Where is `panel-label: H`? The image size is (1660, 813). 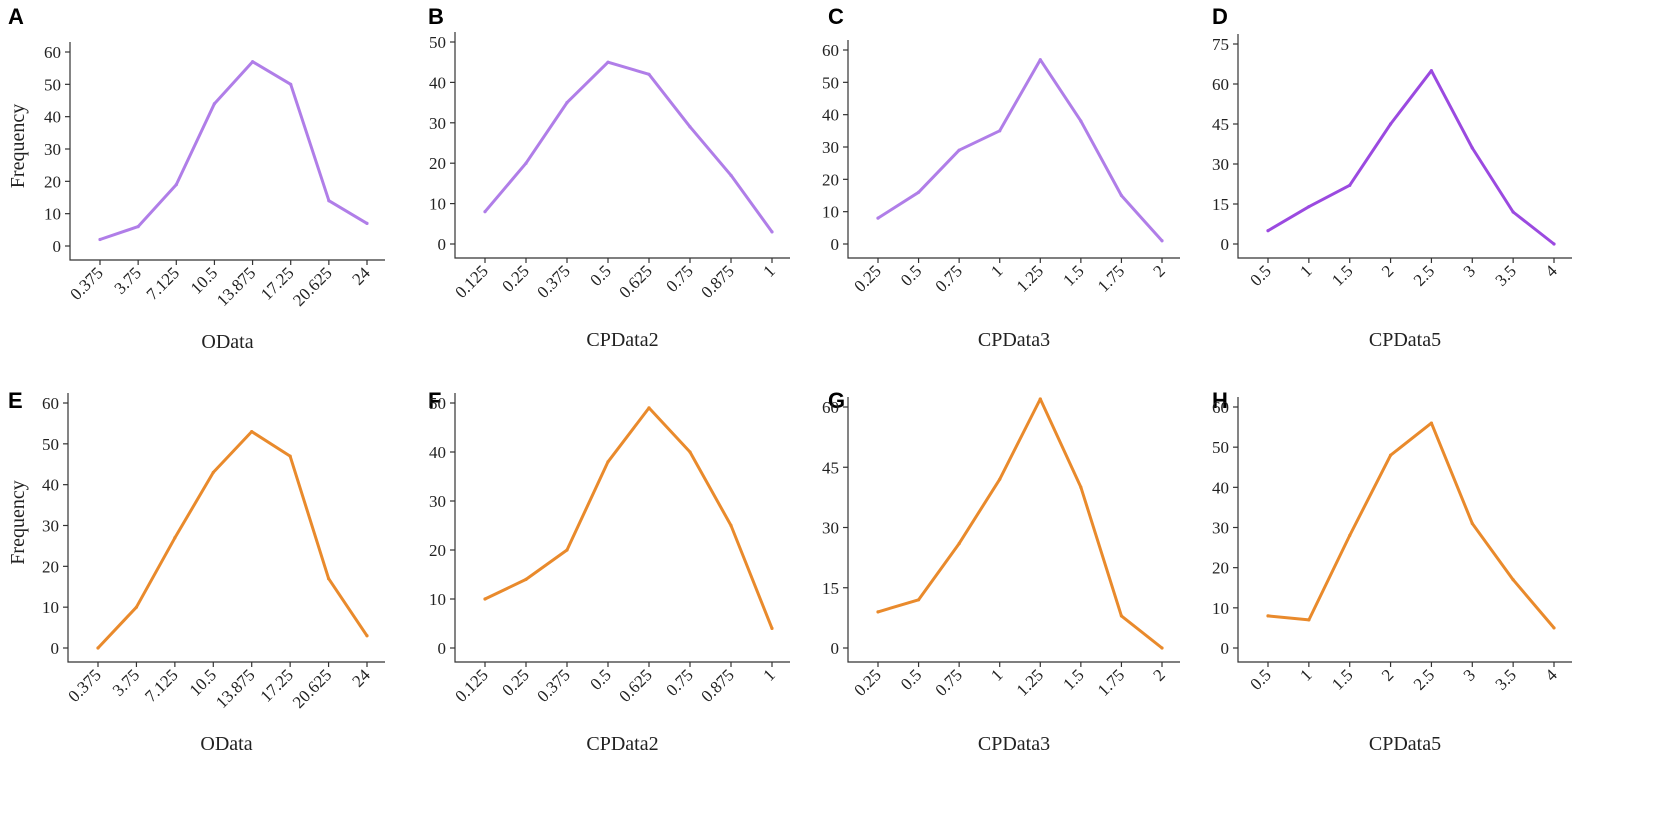 panel-label: H is located at coordinates (1220, 400).